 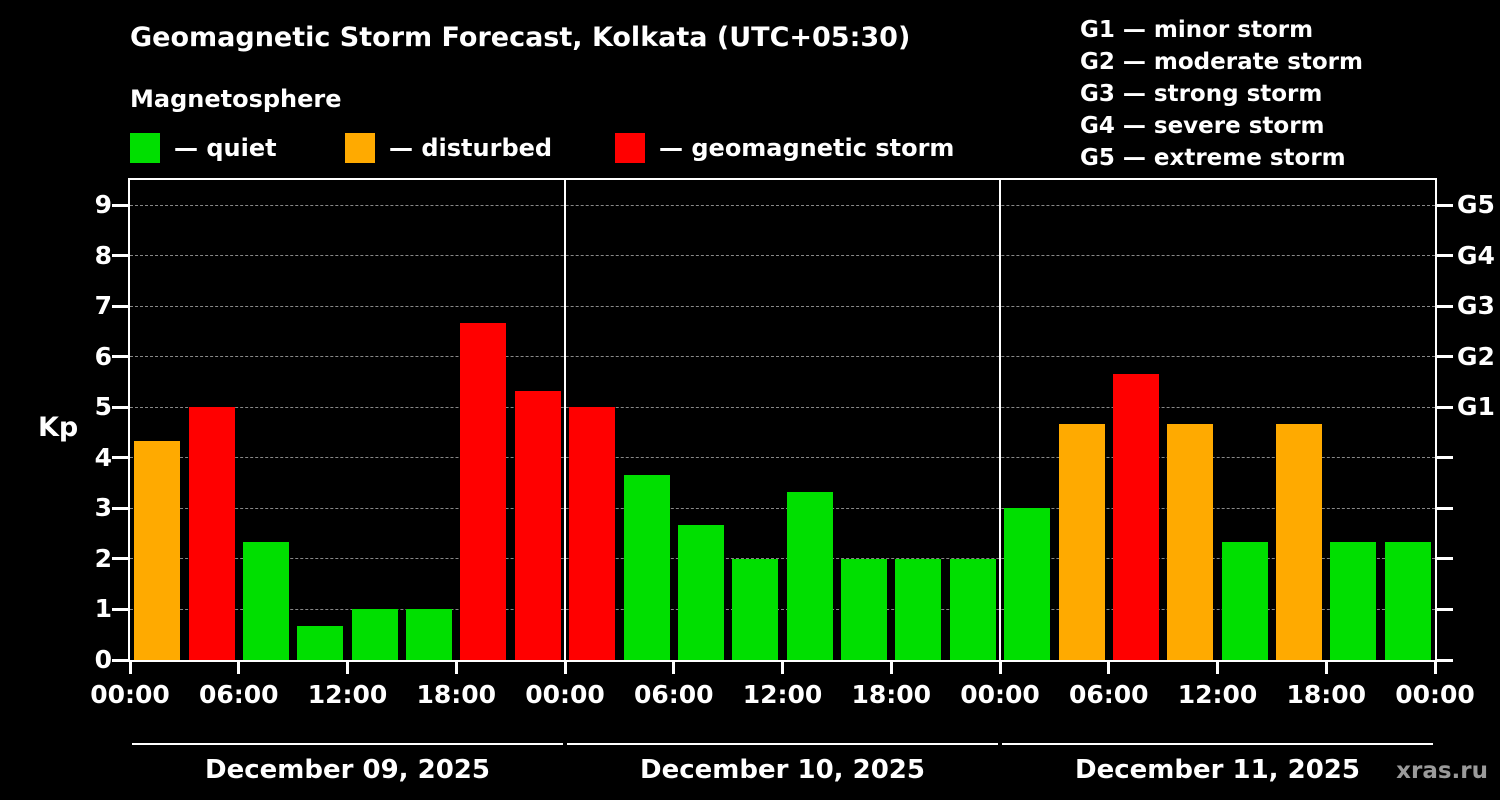 What do you see at coordinates (1201, 94) in the screenshot?
I see `g-scale-item-3: G3 — strong storm` at bounding box center [1201, 94].